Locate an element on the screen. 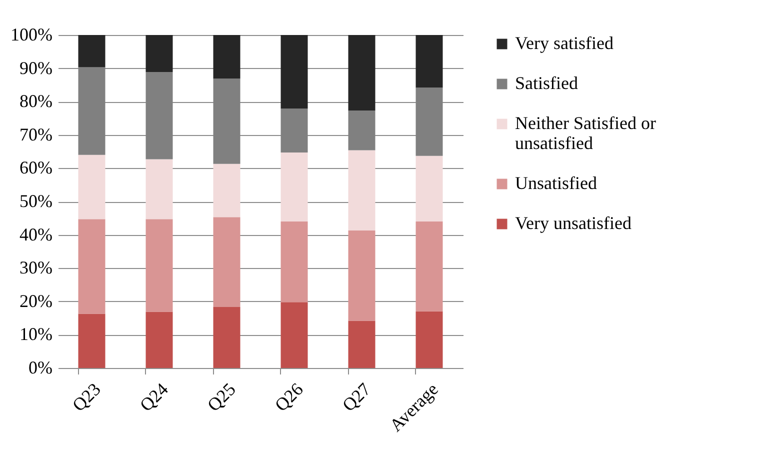 The image size is (778, 473). legend-label: Satisfied is located at coordinates (546, 83).